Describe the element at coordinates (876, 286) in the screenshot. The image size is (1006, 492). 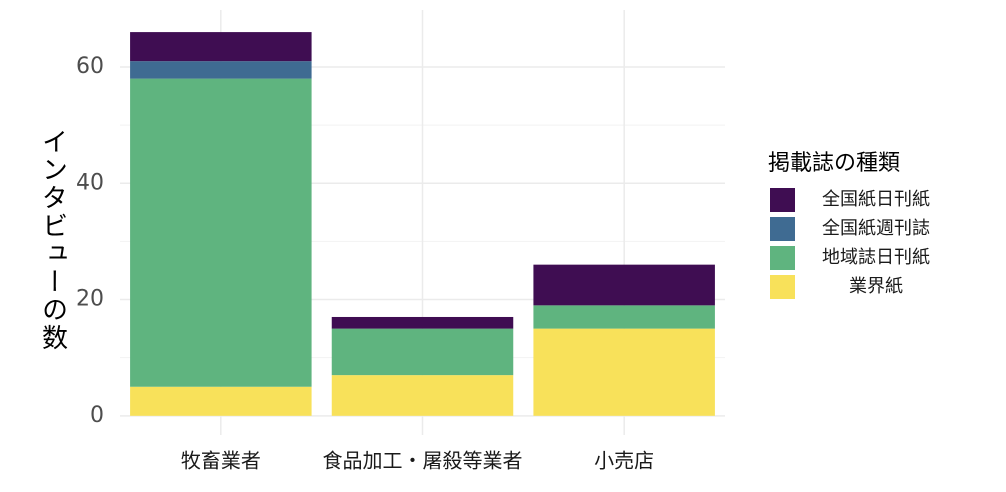
I see `legend-label: 業界紙` at that location.